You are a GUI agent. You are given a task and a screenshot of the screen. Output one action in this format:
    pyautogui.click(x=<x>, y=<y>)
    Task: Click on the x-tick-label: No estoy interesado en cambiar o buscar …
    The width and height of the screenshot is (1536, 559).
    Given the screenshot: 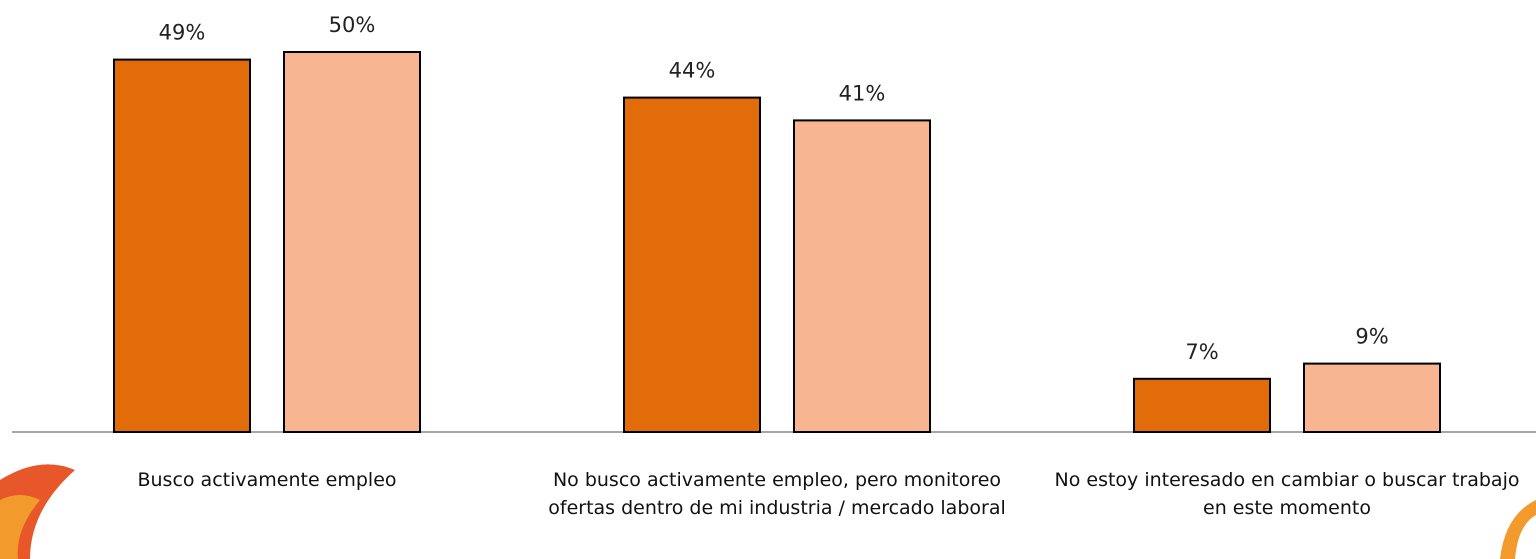 What is the action you would take?
    pyautogui.click(x=1287, y=494)
    